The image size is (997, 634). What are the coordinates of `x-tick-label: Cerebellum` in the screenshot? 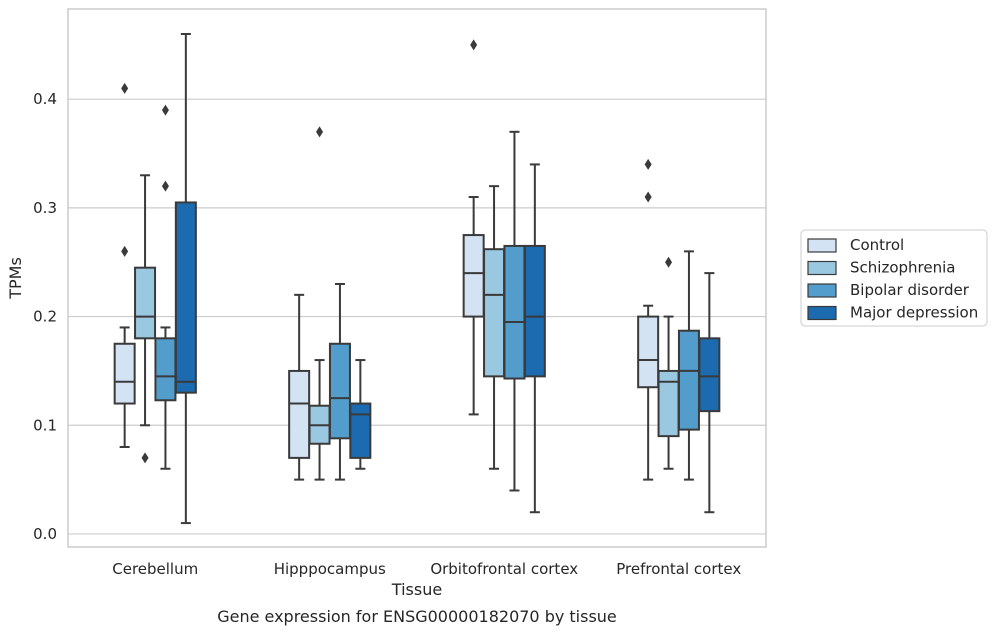 It's located at (155, 569).